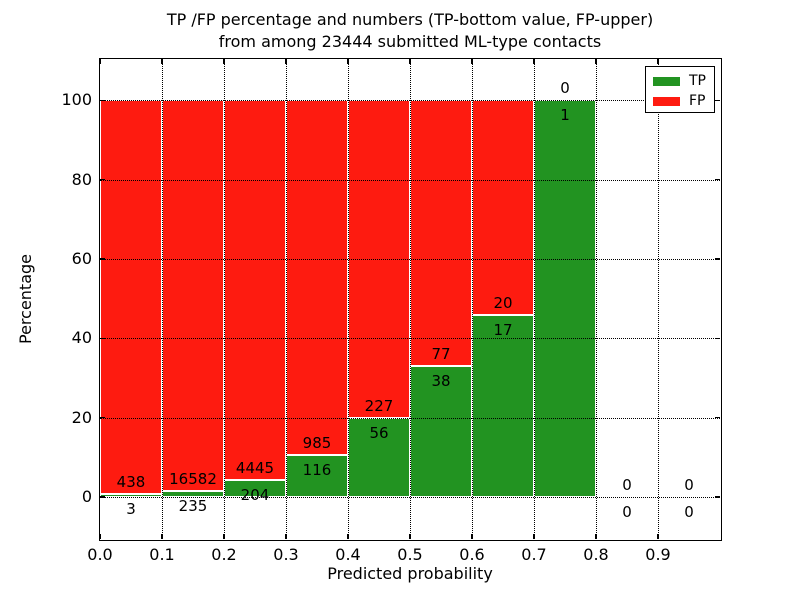 This screenshot has width=800, height=600. Describe the element at coordinates (81, 417) in the screenshot. I see `y-tick-label-20: 20` at that location.